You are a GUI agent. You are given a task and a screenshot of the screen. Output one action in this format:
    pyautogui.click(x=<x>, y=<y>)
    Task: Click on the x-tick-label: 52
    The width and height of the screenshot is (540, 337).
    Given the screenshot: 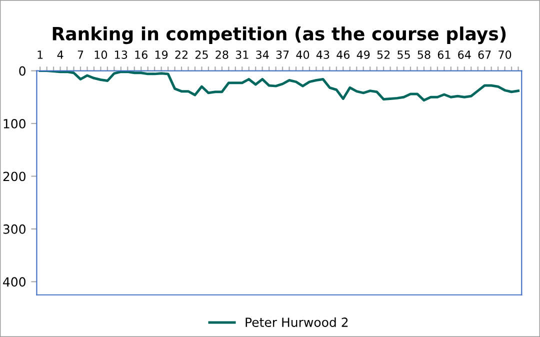 What is the action you would take?
    pyautogui.click(x=383, y=54)
    